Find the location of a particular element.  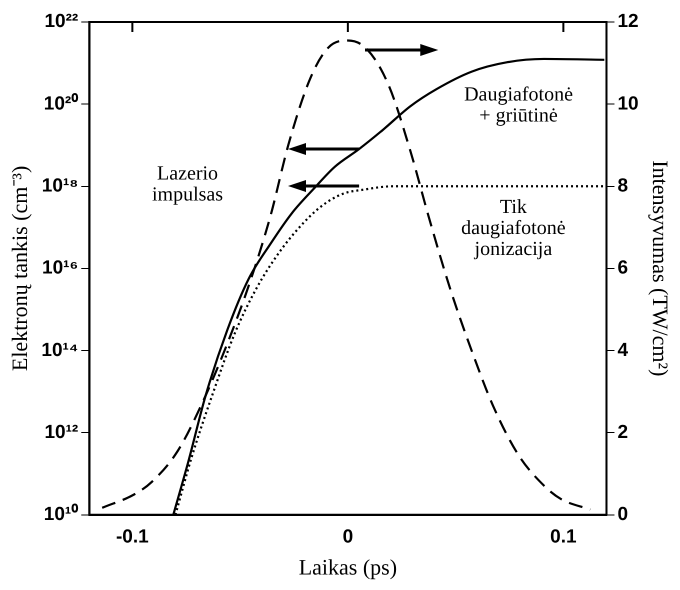

annotation: Lazerio impulsas is located at coordinates (188, 184).